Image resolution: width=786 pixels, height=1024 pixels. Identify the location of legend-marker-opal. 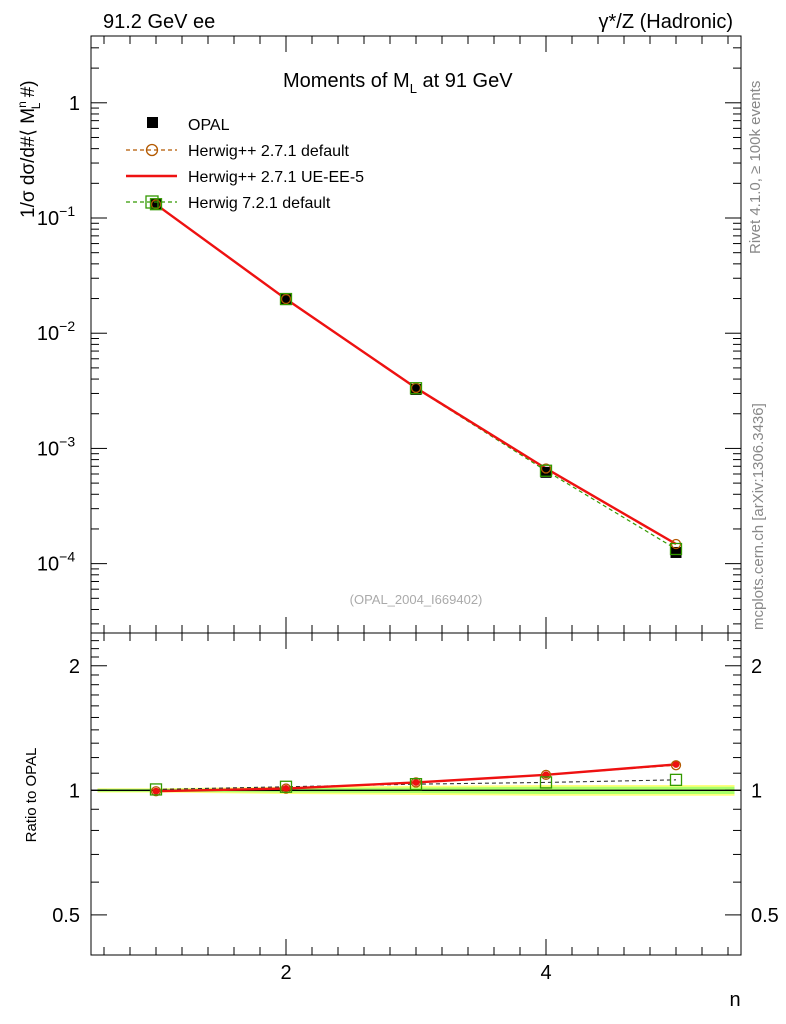
(152, 122).